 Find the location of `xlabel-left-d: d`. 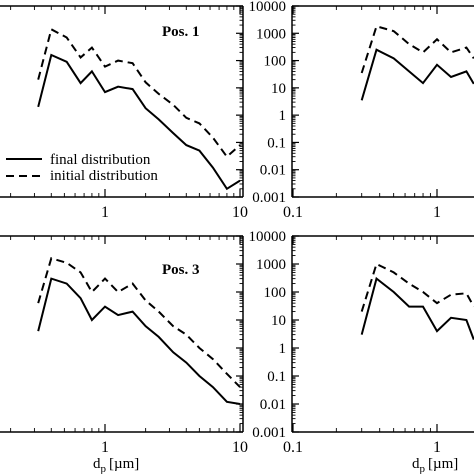

xlabel-left-d: d is located at coordinates (97, 464).